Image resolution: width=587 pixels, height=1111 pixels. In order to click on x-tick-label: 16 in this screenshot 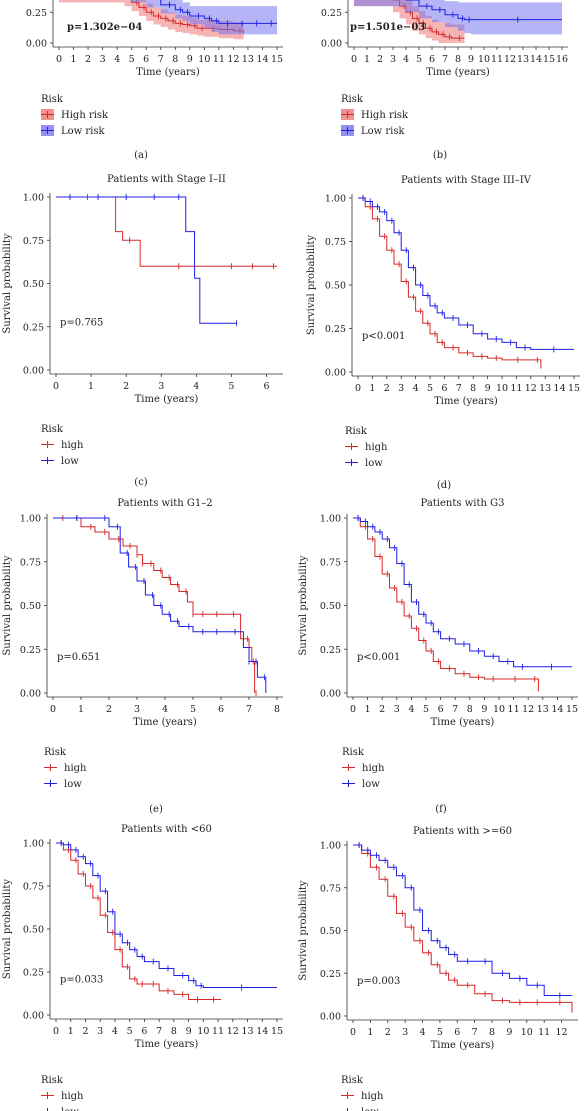, I will do `click(562, 59)`.